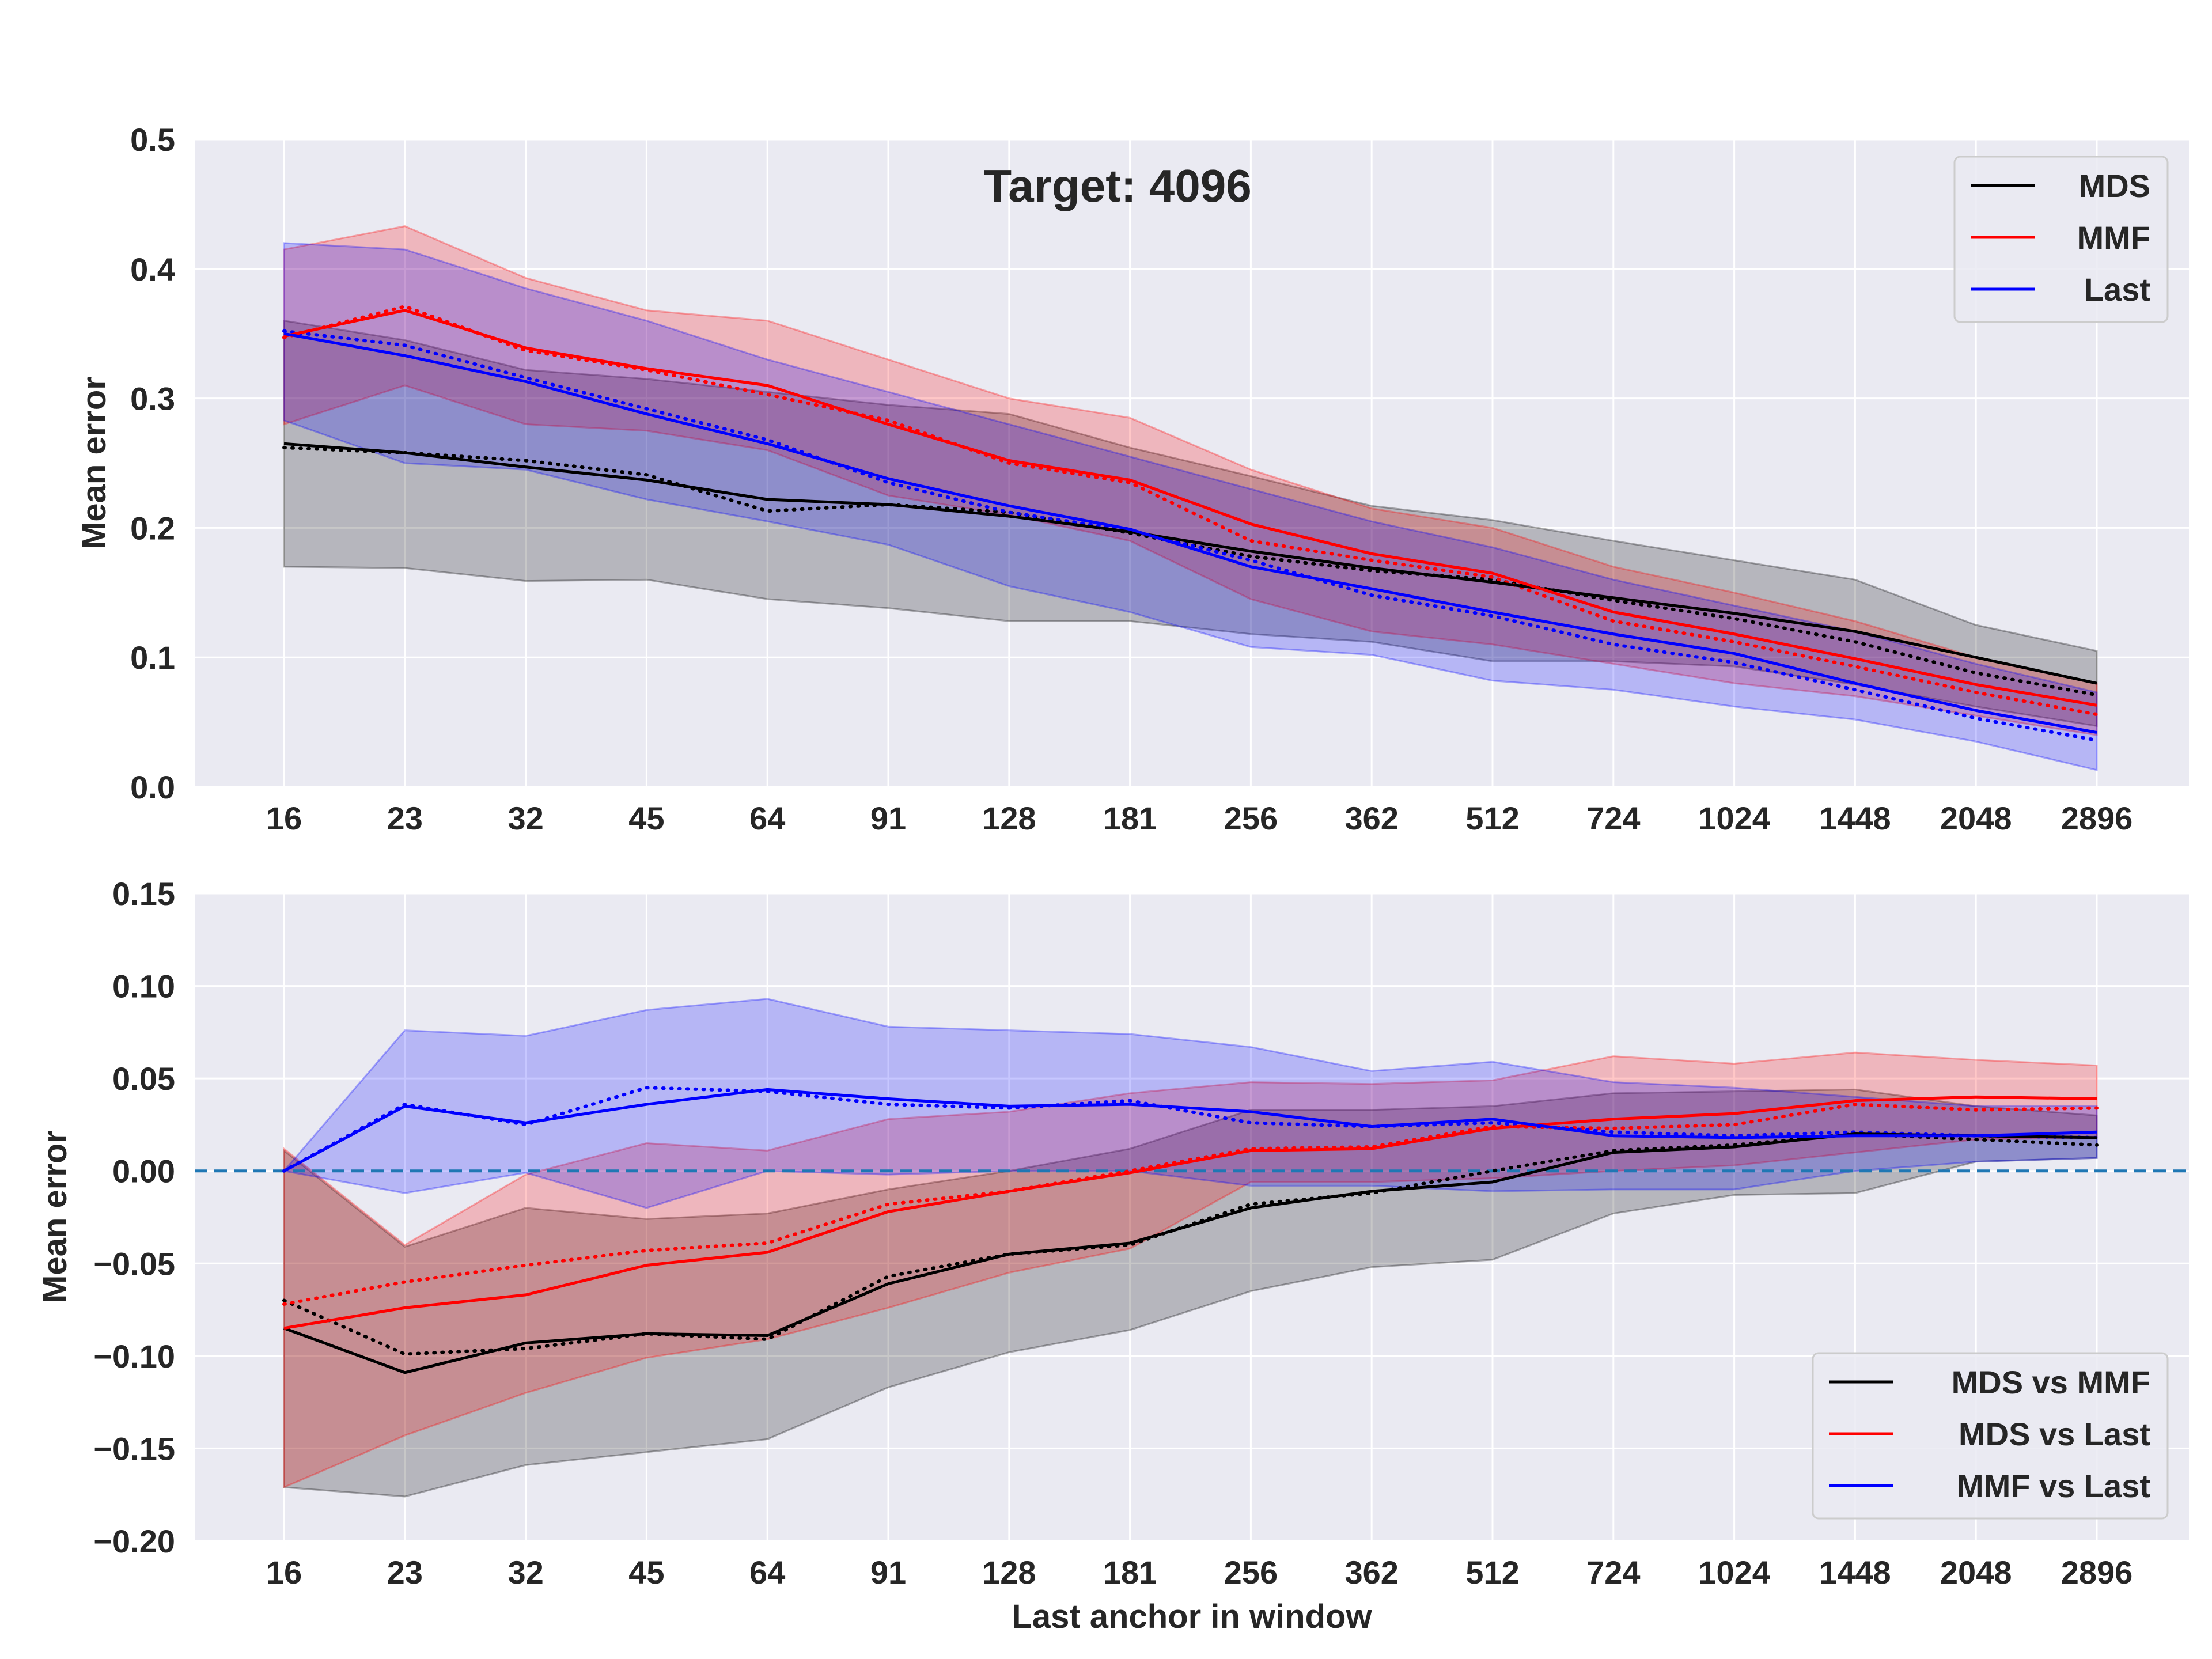  I want to click on y-tick-label: −0.10, so click(134, 1356).